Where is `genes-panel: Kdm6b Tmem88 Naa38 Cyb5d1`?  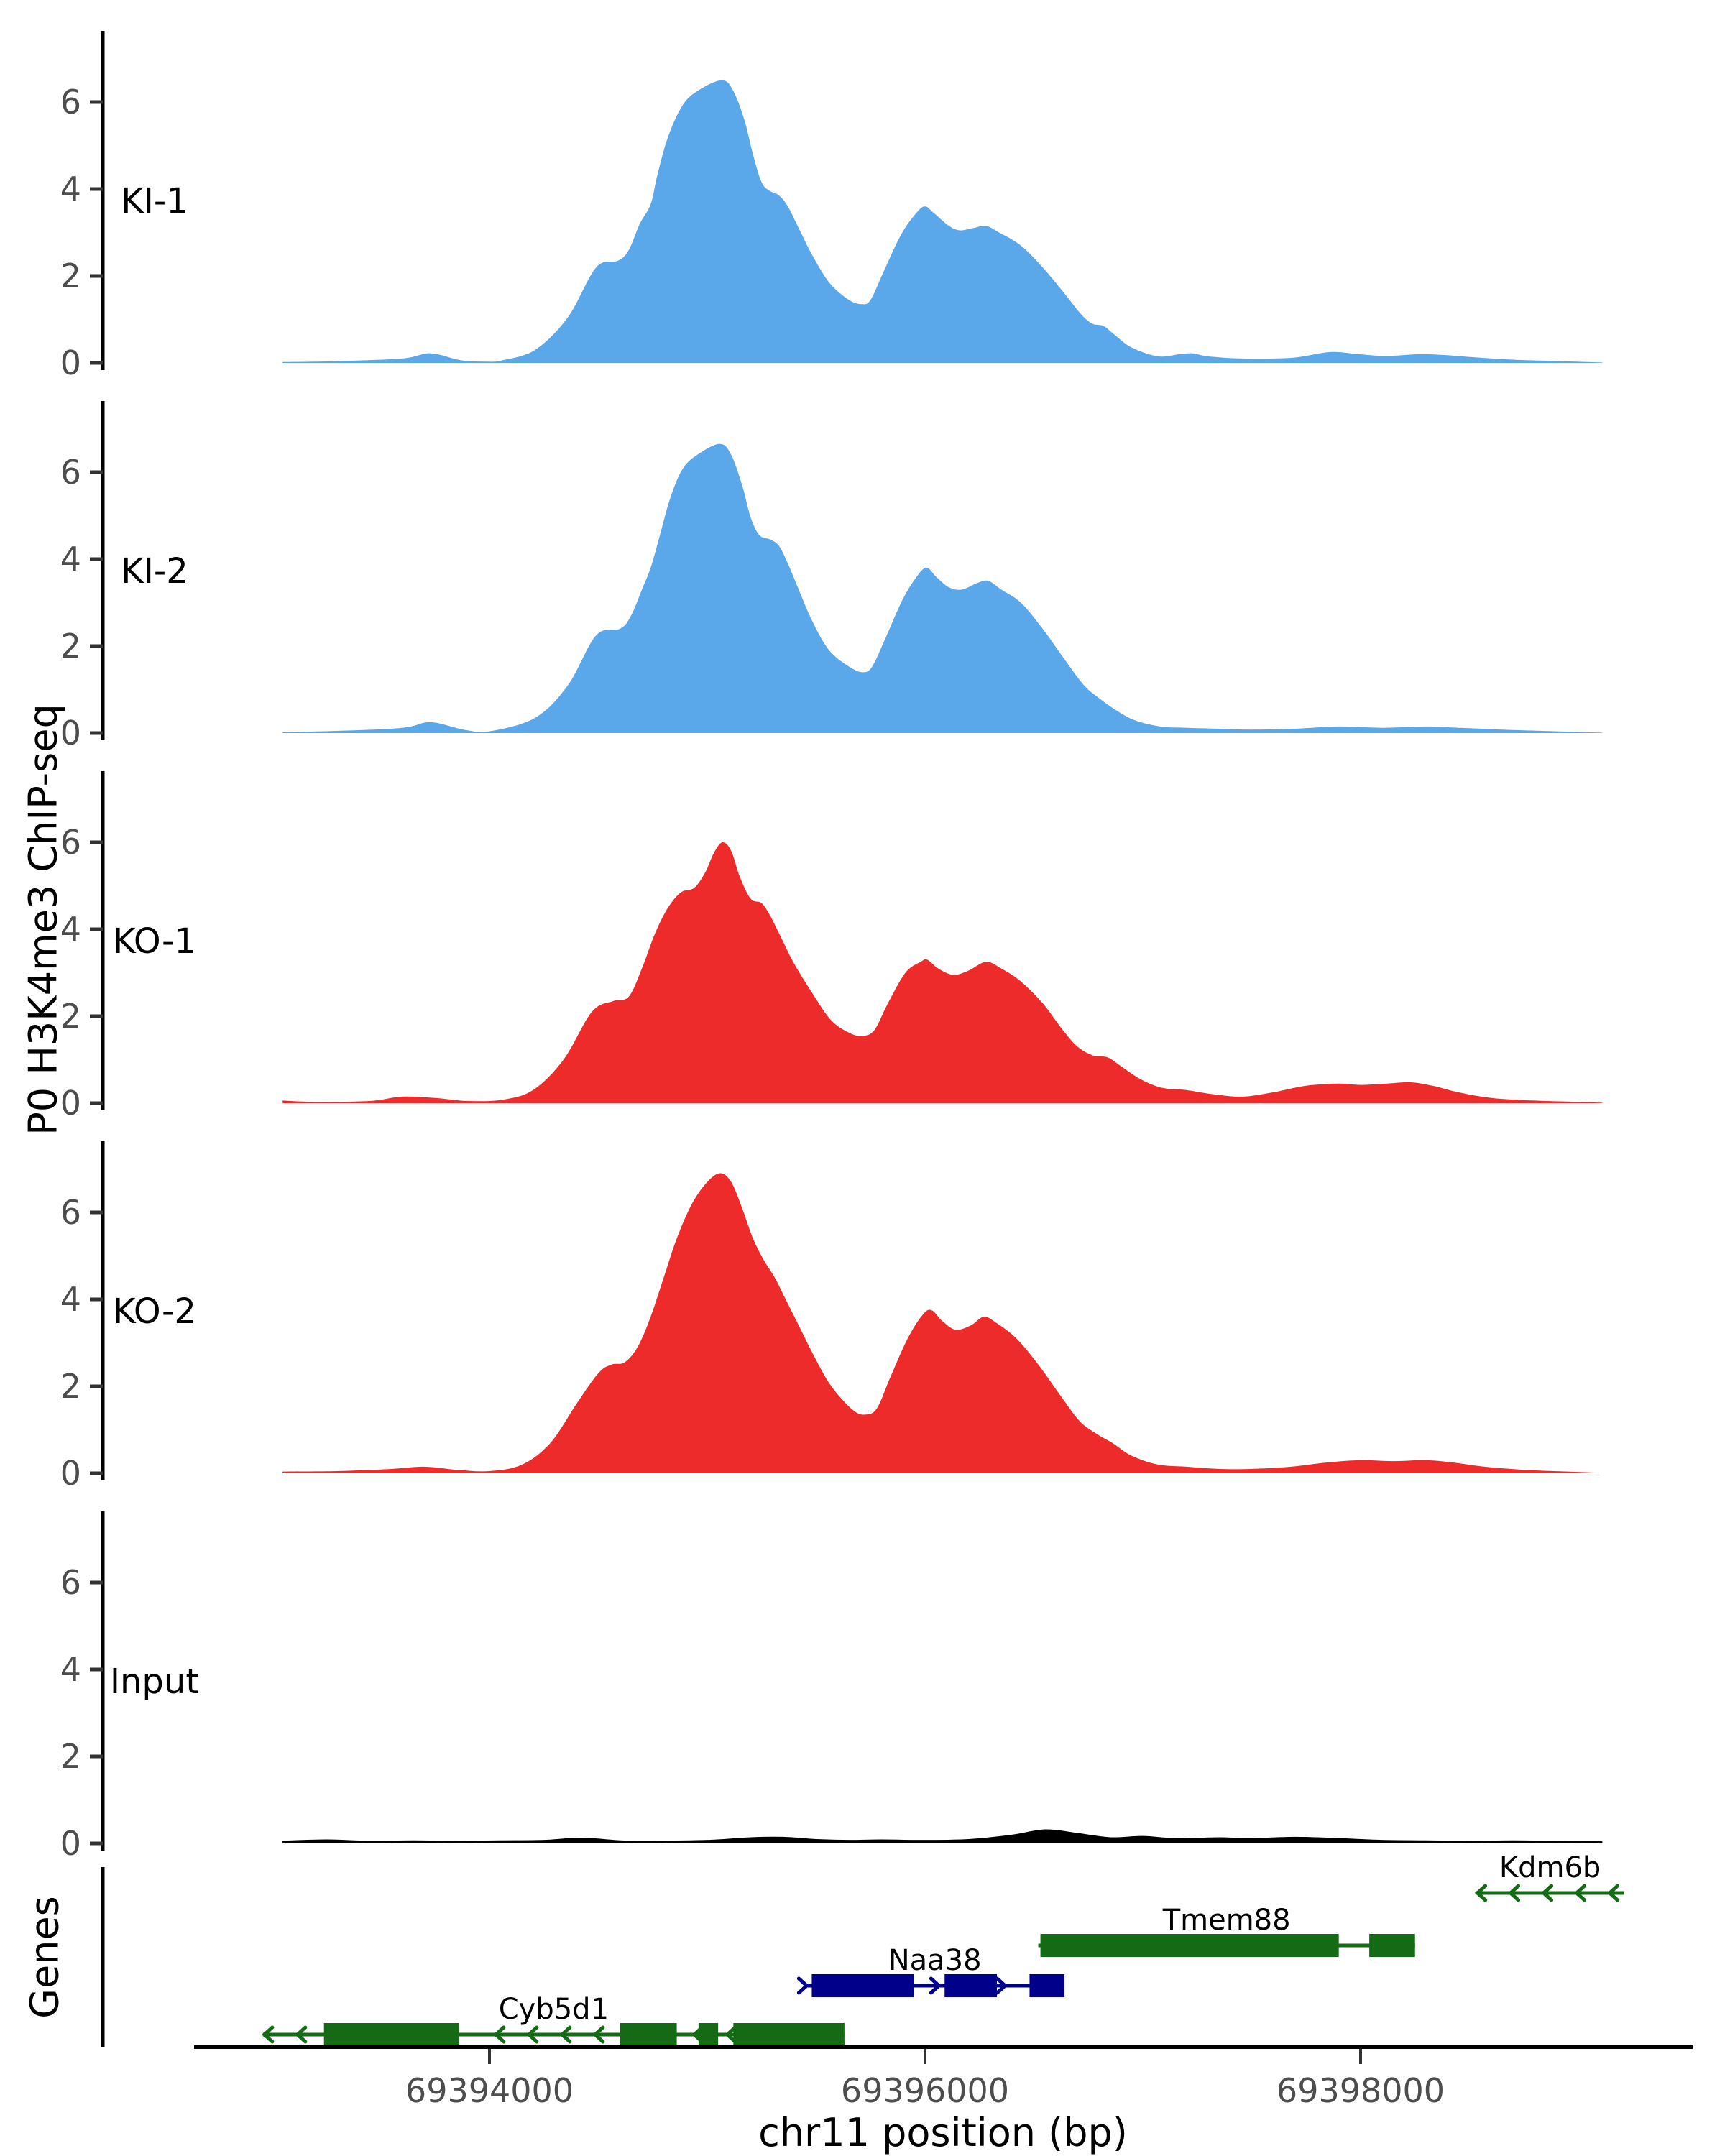 genes-panel: Kdm6b Tmem88 Naa38 Cyb5d1 is located at coordinates (862, 1949).